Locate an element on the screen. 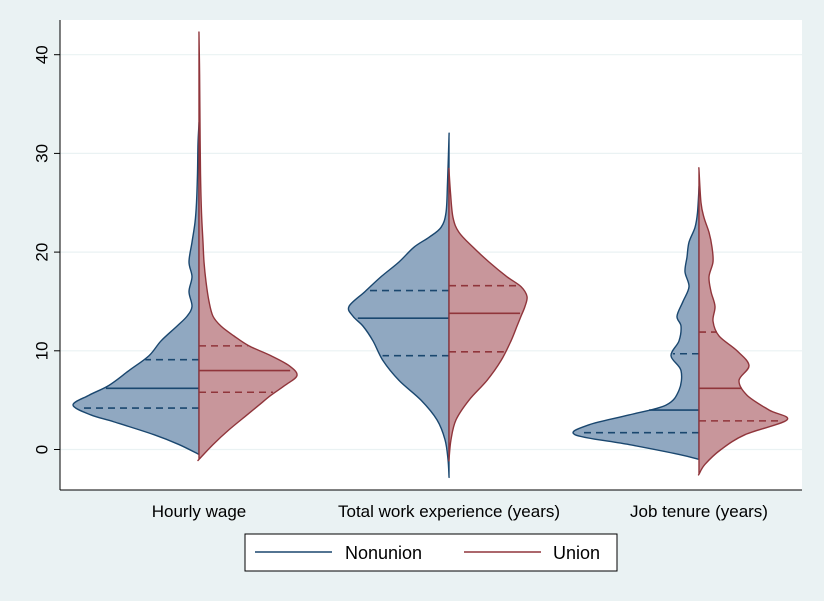 The image size is (824, 601). category-label: Job tenure (years) is located at coordinates (699, 511).